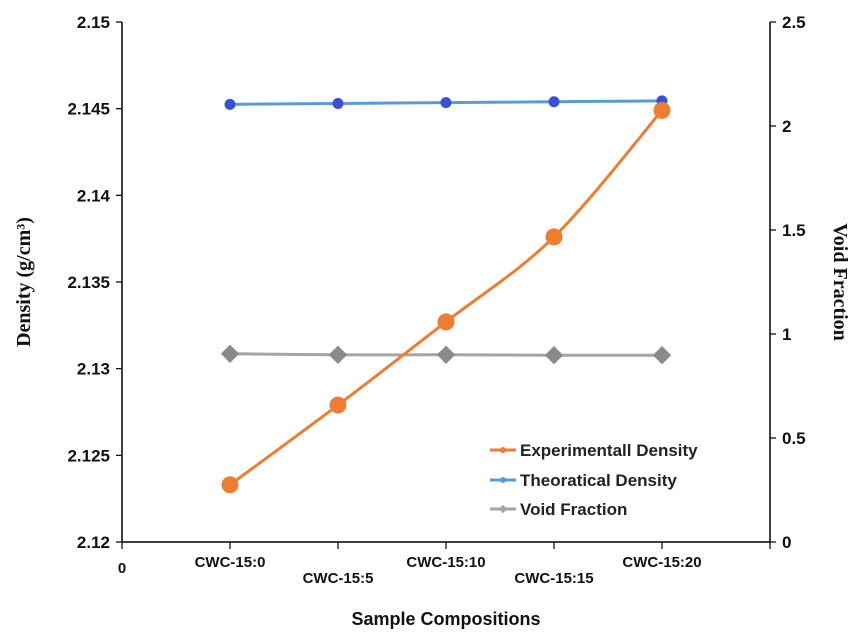 The height and width of the screenshot is (633, 852). What do you see at coordinates (93, 22) in the screenshot?
I see `left-tick-label: 2.15` at bounding box center [93, 22].